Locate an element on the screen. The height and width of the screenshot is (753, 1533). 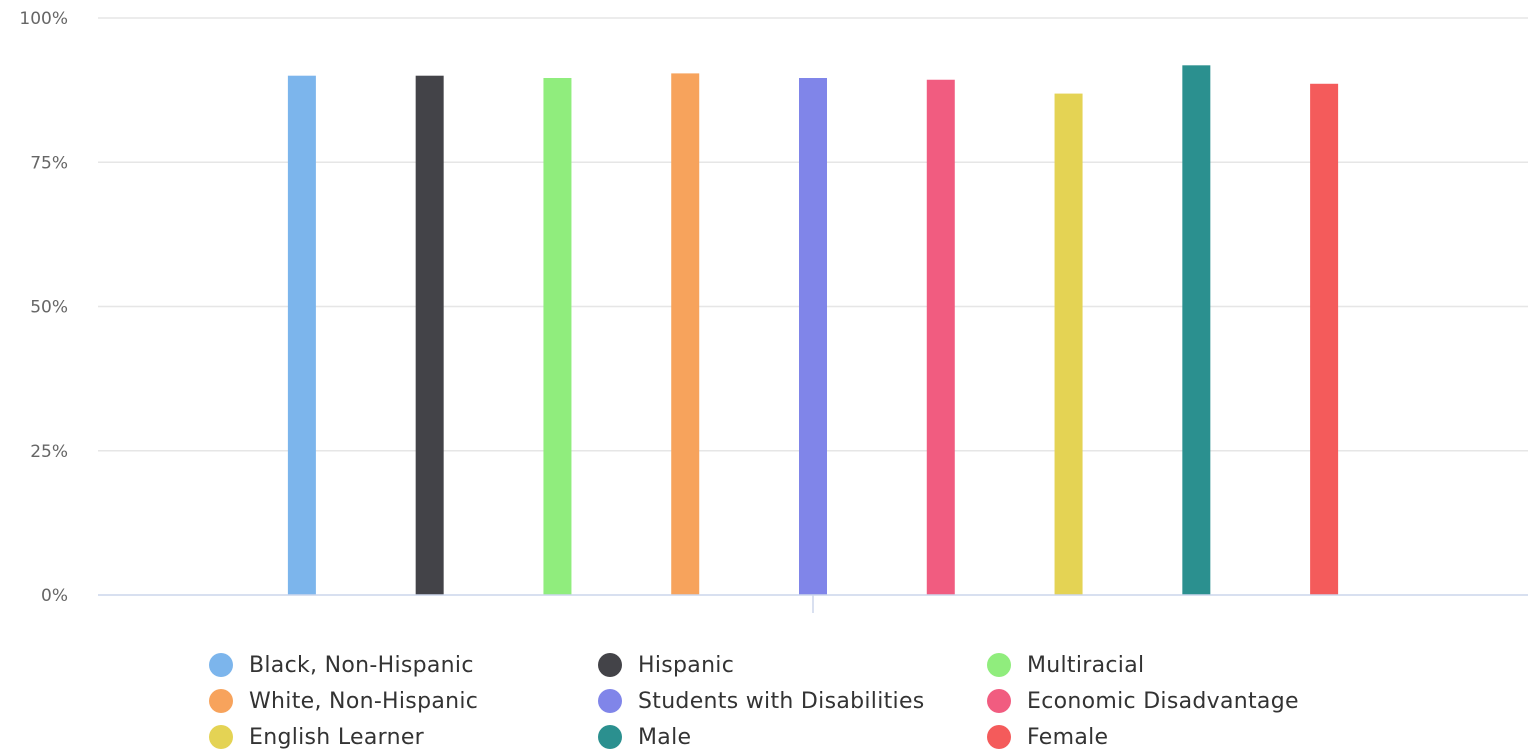
legend-item: Male is located at coordinates (644, 737).